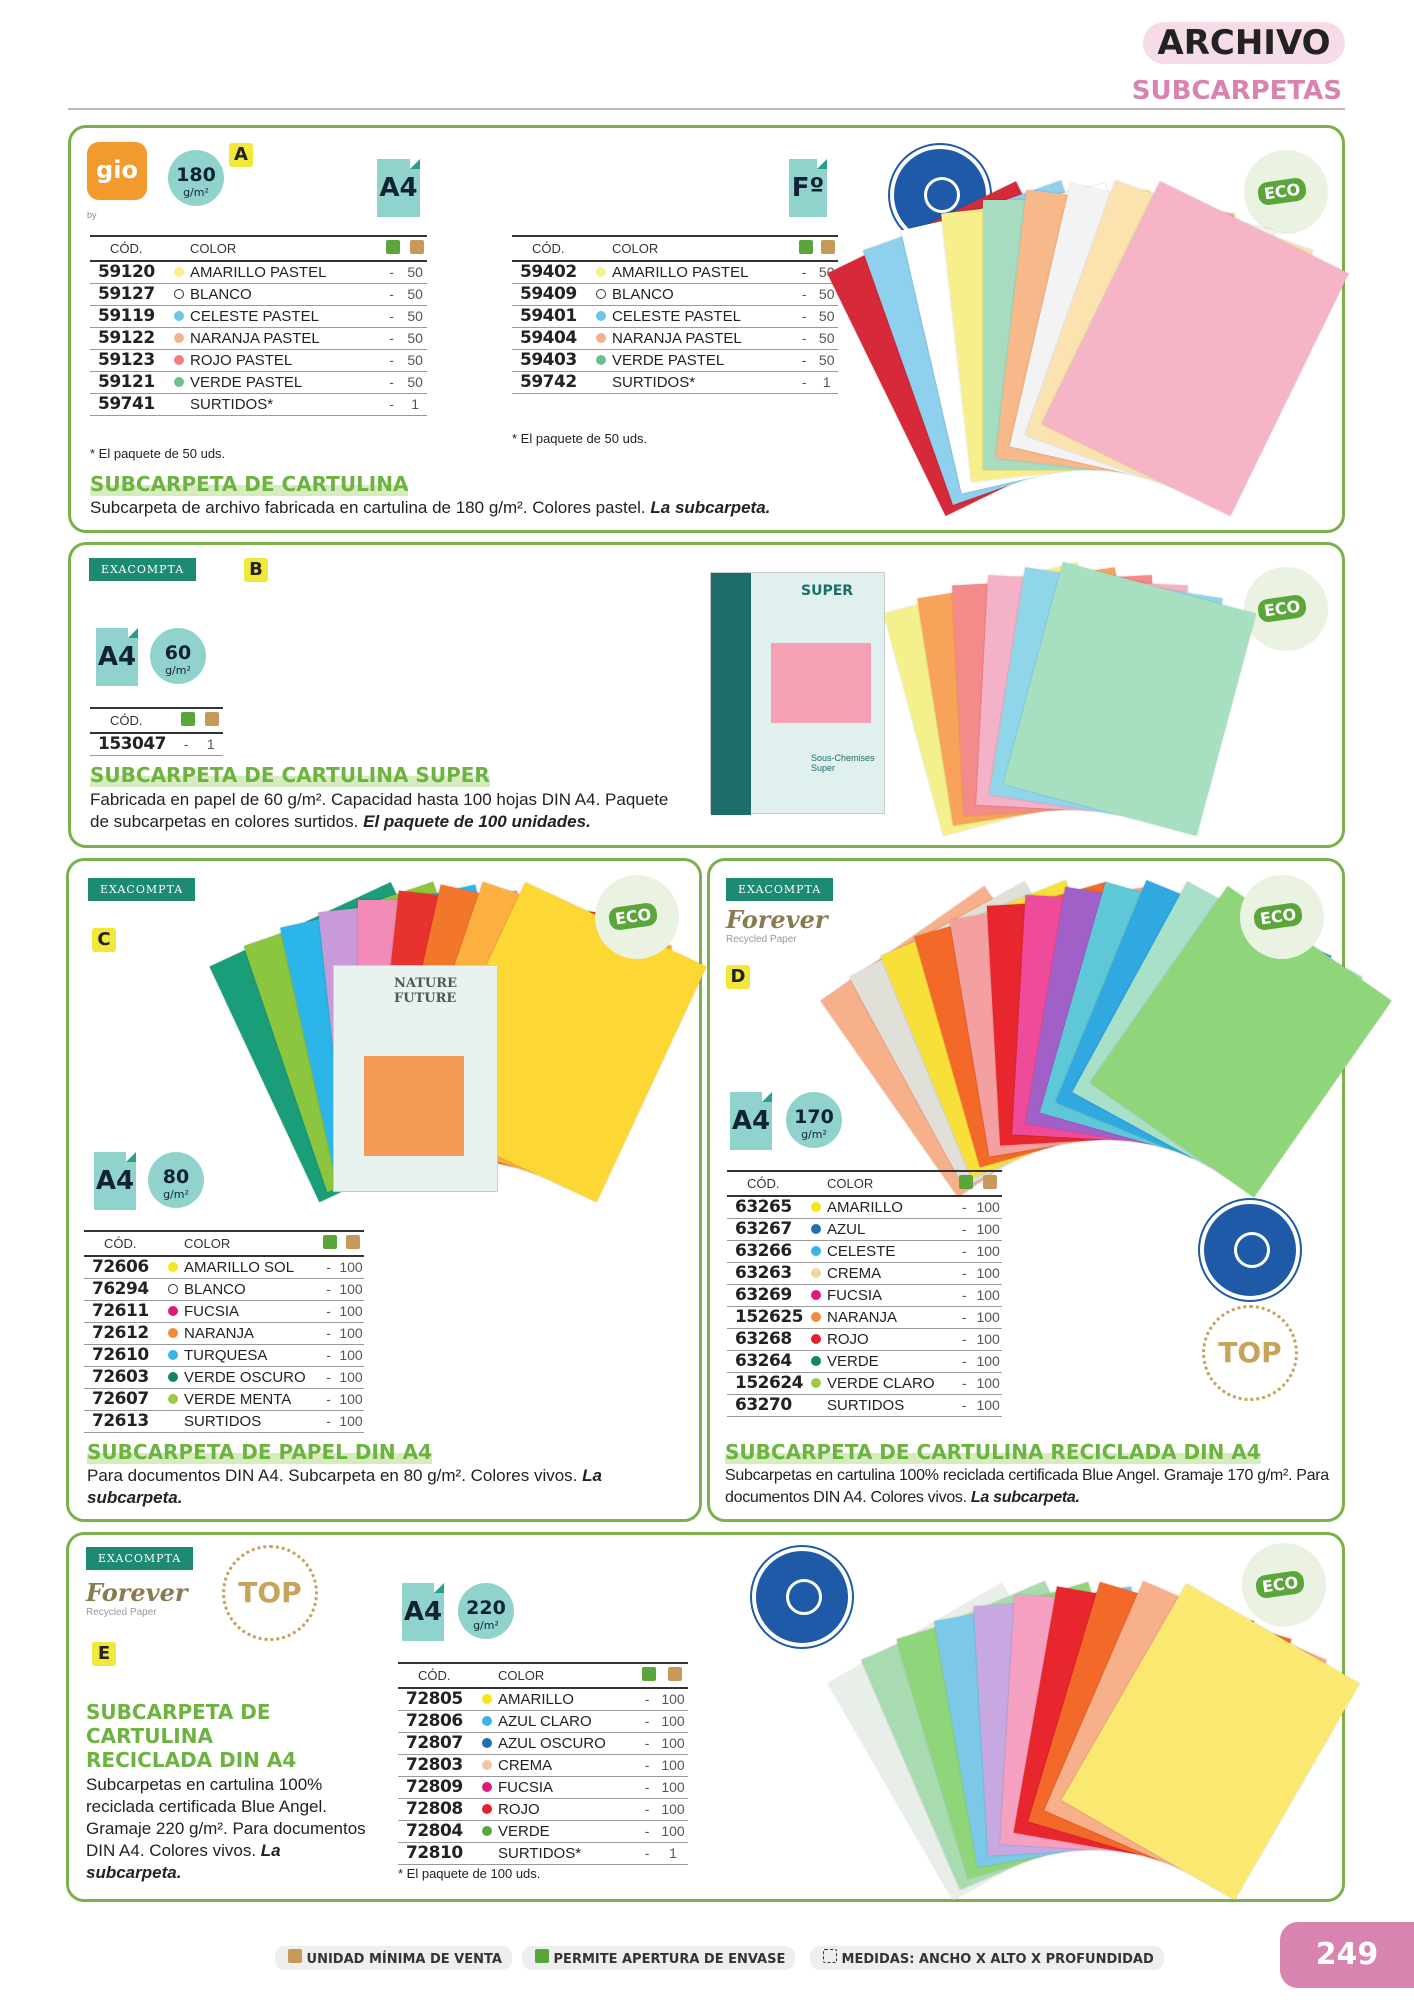  Describe the element at coordinates (567, 1699) in the screenshot. I see `color-name: AMARILLO` at that location.